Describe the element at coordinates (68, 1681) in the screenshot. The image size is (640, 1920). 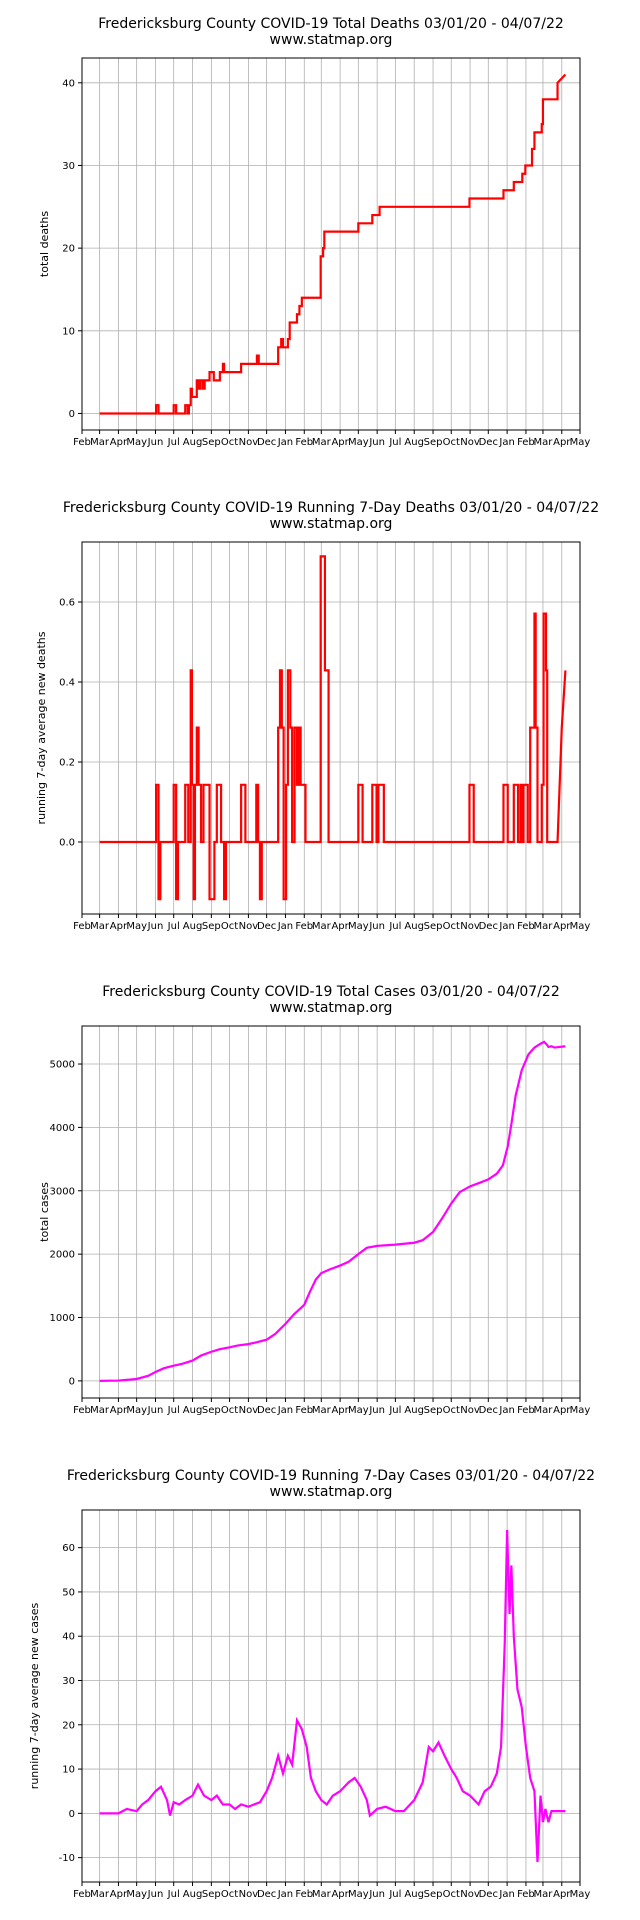
I see `y-tick-label: 30` at that location.